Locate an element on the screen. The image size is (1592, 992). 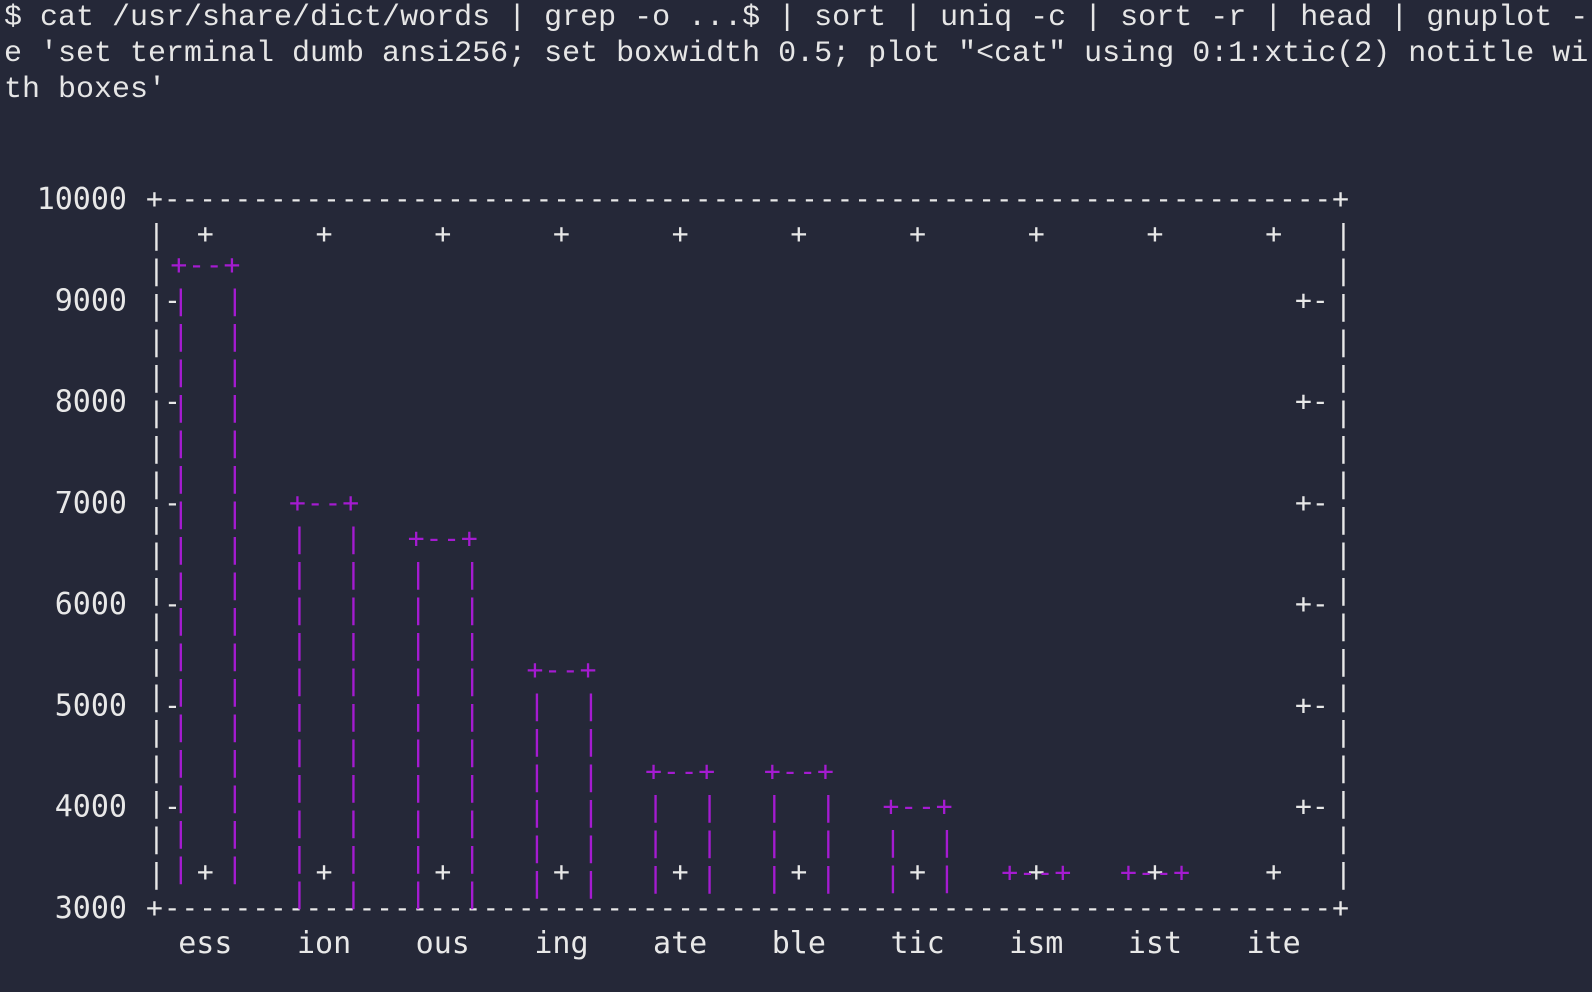
x-tick-label: ous is located at coordinates (443, 943).